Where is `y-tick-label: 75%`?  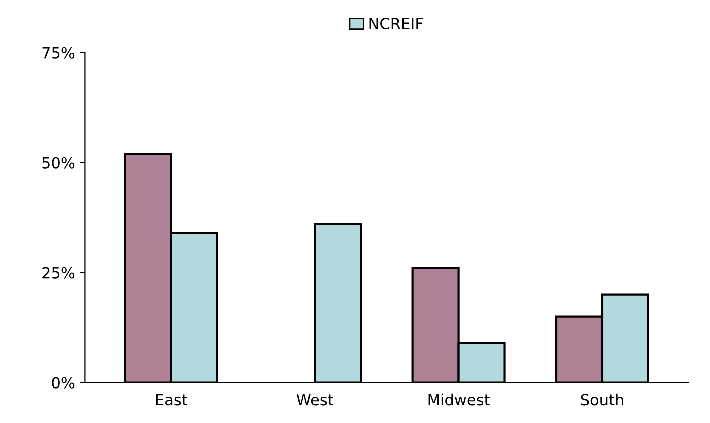
y-tick-label: 75% is located at coordinates (58, 53).